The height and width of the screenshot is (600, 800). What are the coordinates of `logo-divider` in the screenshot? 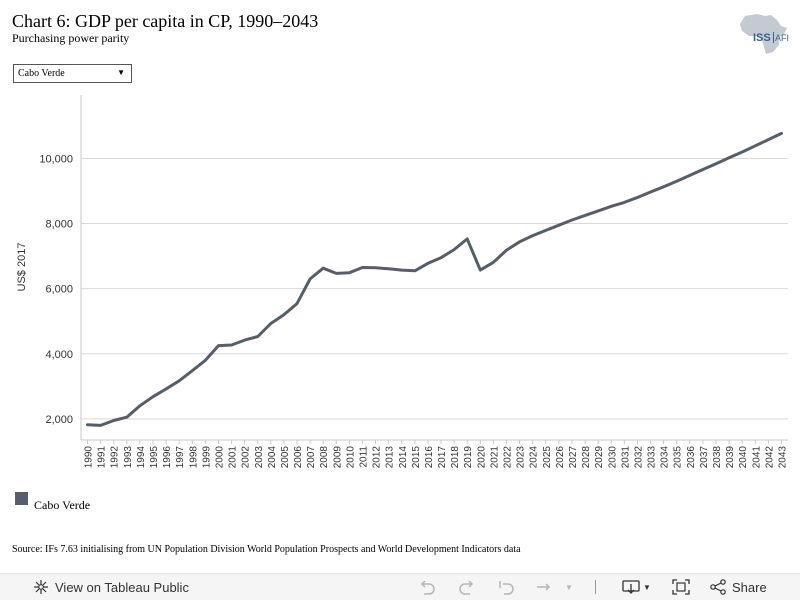 It's located at (773, 37).